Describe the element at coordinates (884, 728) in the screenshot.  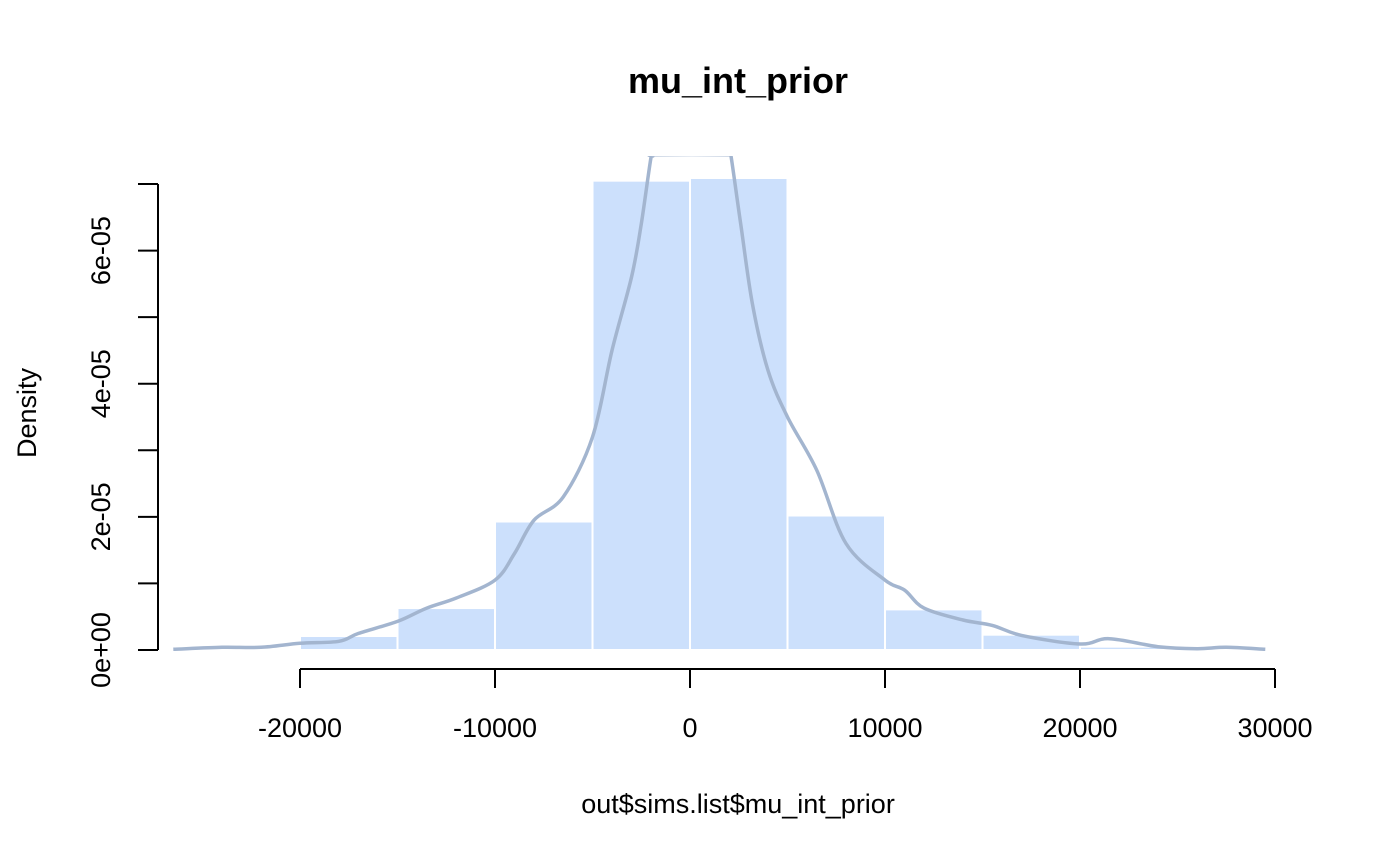
I see `x-tick-label: 10000` at that location.